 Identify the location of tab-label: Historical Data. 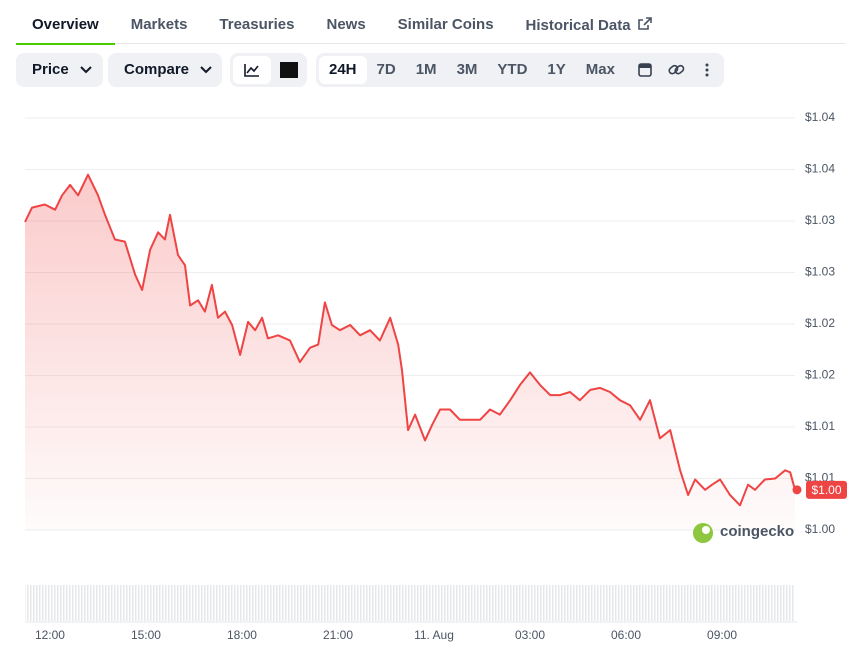
(578, 25).